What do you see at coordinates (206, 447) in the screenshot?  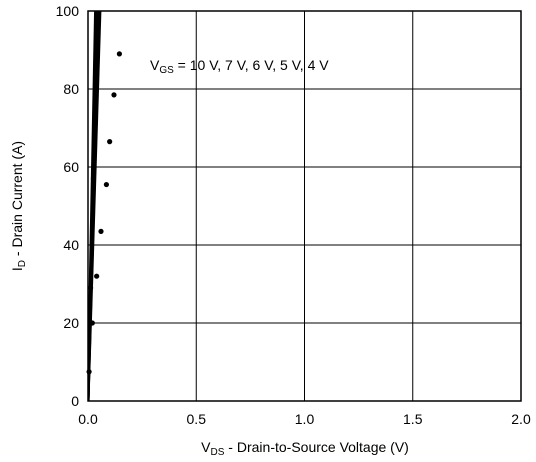 I see `x-axis-label-main: V` at bounding box center [206, 447].